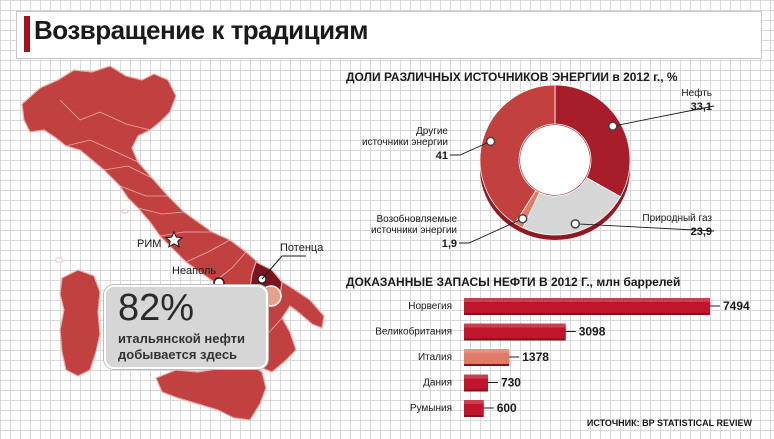 Image resolution: width=774 pixels, height=439 pixels. I want to click on donut-hole, so click(555, 160).